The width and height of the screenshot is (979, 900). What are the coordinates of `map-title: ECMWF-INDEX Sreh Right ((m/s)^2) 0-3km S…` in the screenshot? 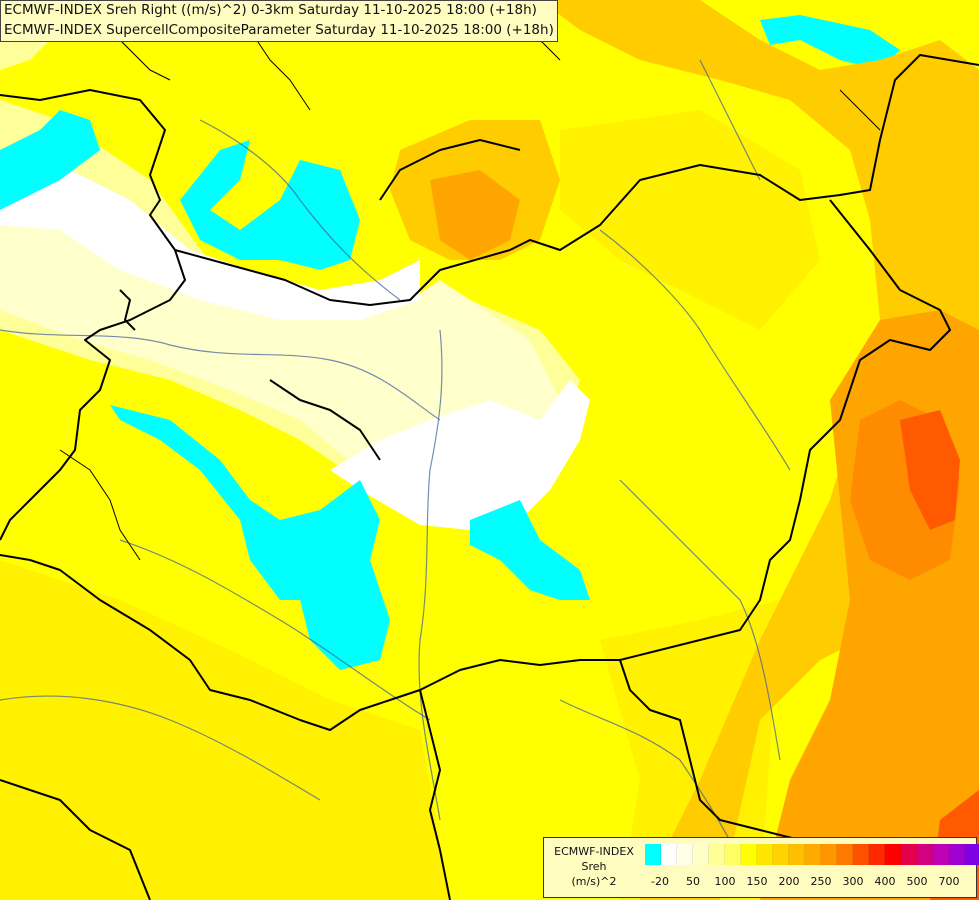 It's located at (279, 21).